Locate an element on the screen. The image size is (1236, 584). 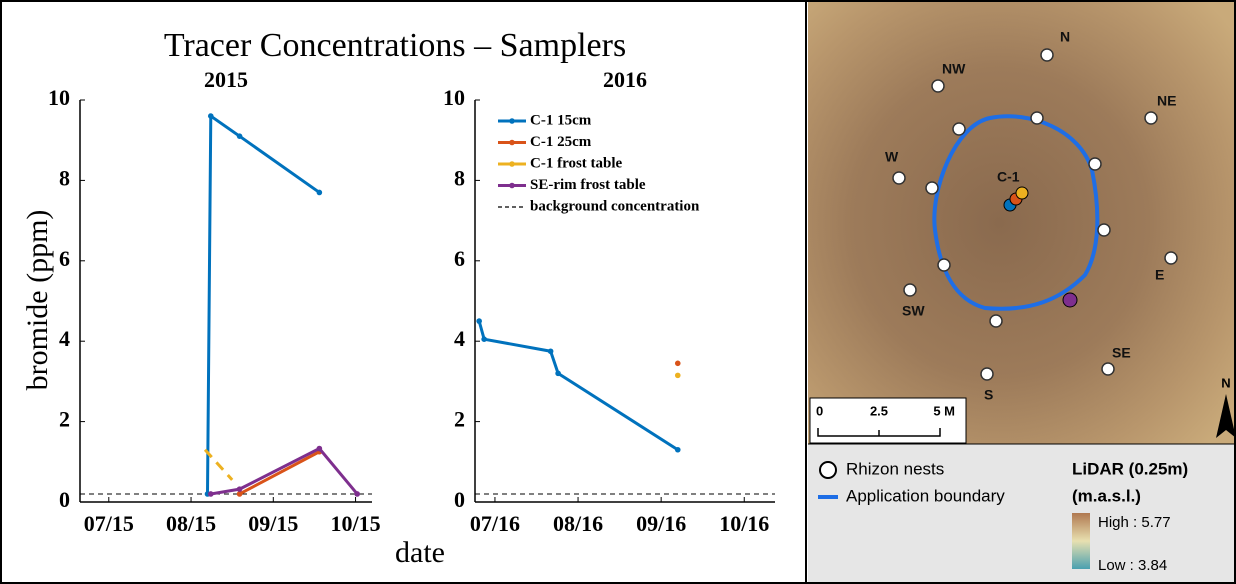
x-tick-label: 10/15 is located at coordinates (355, 523).